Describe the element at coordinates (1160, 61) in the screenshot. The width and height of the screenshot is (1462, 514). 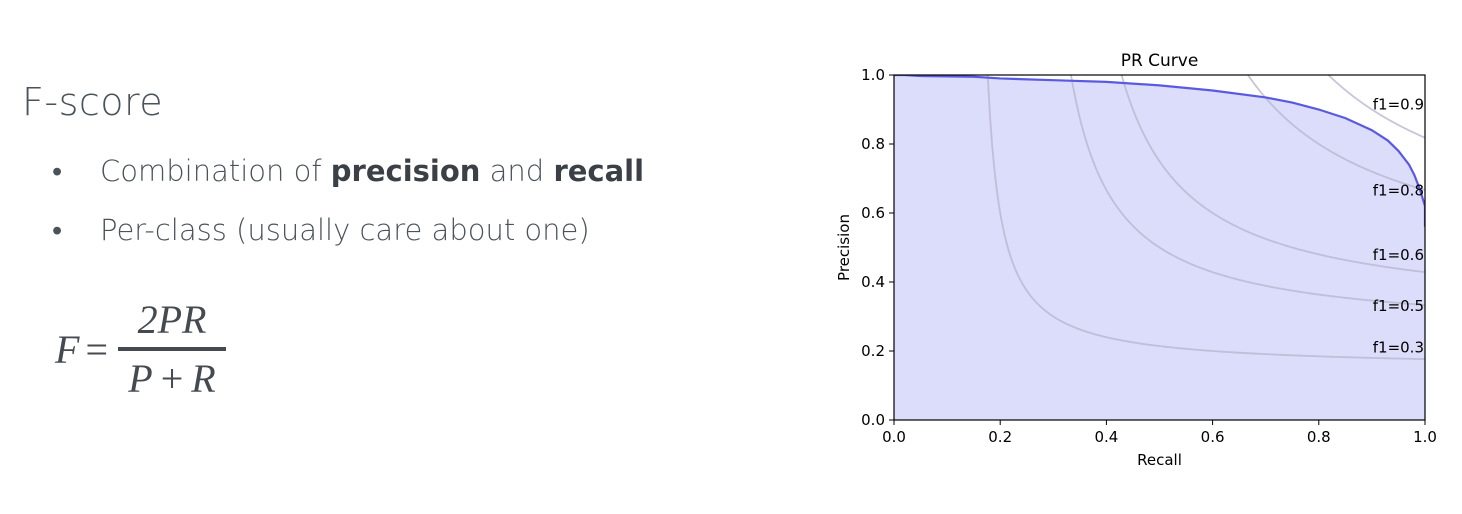
I see `chart-title: PR Curve` at that location.